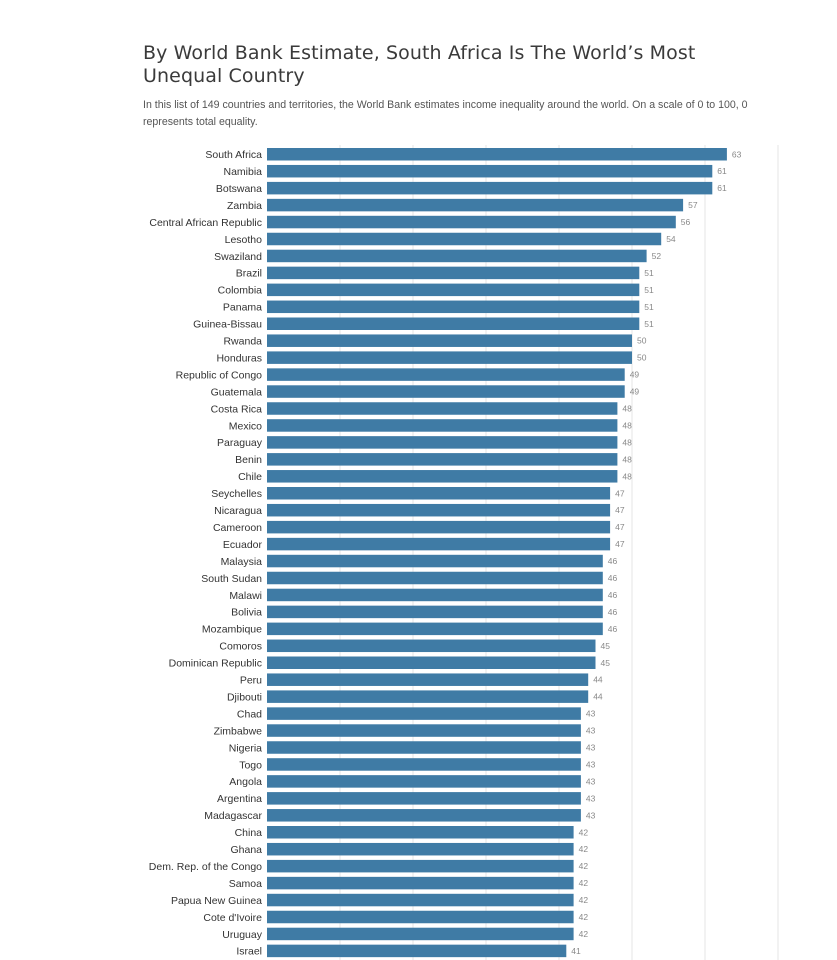 The height and width of the screenshot is (960, 837). I want to click on category-label: South Africa, so click(233, 155).